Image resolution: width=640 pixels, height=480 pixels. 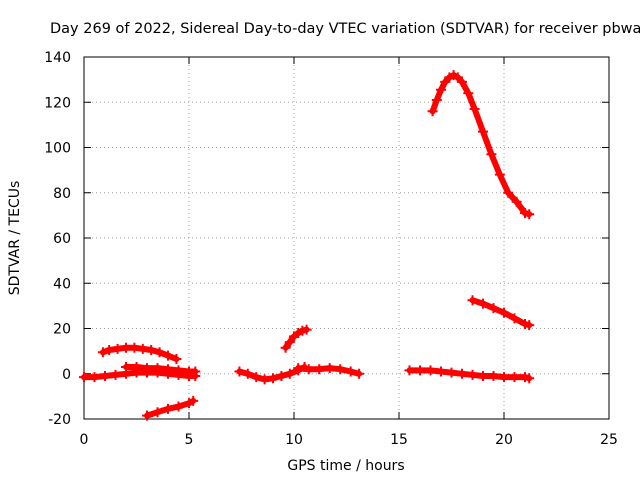 What do you see at coordinates (399, 440) in the screenshot?
I see `x-tick-label: 15` at bounding box center [399, 440].